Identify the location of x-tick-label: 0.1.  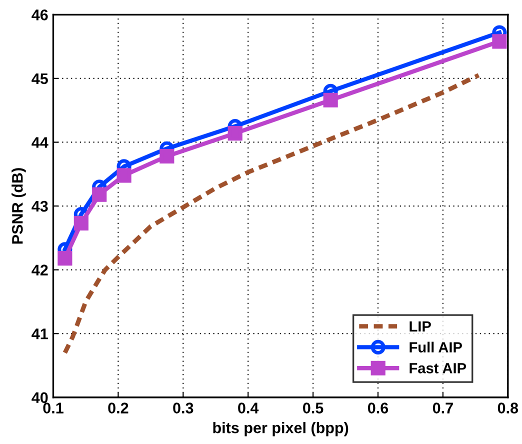
(53, 408).